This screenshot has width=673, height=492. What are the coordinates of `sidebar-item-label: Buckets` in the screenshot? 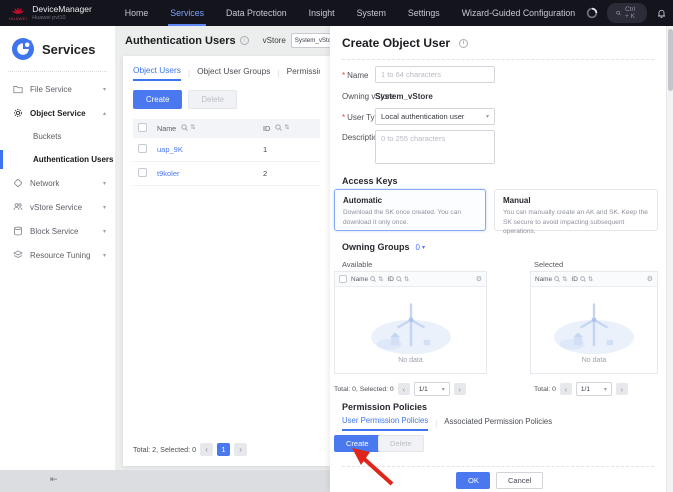 It's located at (47, 136).